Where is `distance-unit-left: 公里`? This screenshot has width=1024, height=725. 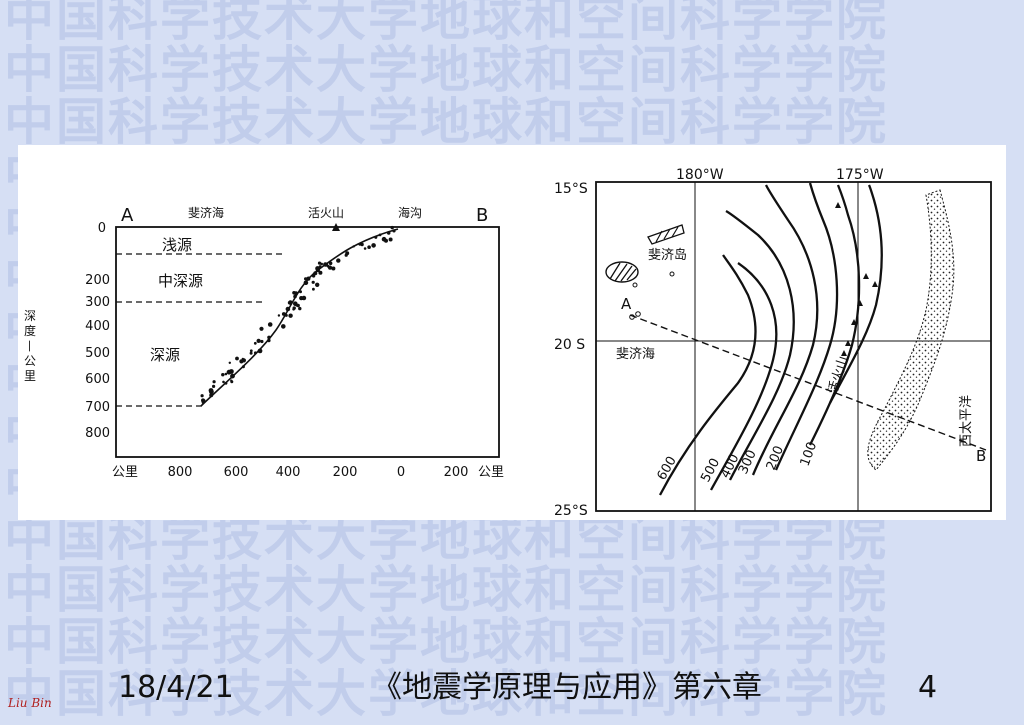 distance-unit-left: 公里 is located at coordinates (125, 472).